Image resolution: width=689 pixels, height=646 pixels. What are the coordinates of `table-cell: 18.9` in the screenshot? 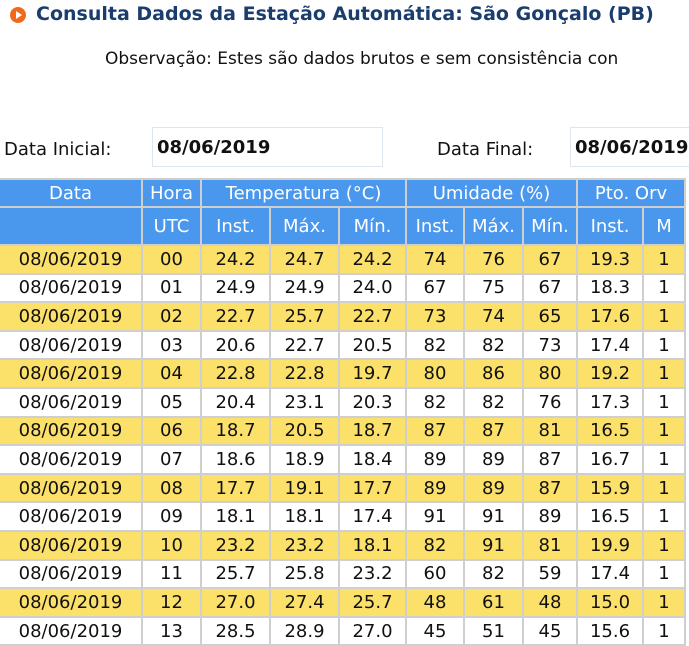 It's located at (304, 459).